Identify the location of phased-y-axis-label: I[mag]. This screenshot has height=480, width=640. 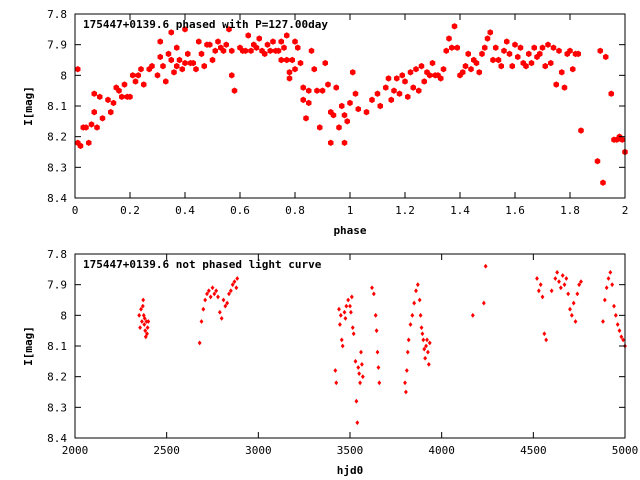
(28, 106).